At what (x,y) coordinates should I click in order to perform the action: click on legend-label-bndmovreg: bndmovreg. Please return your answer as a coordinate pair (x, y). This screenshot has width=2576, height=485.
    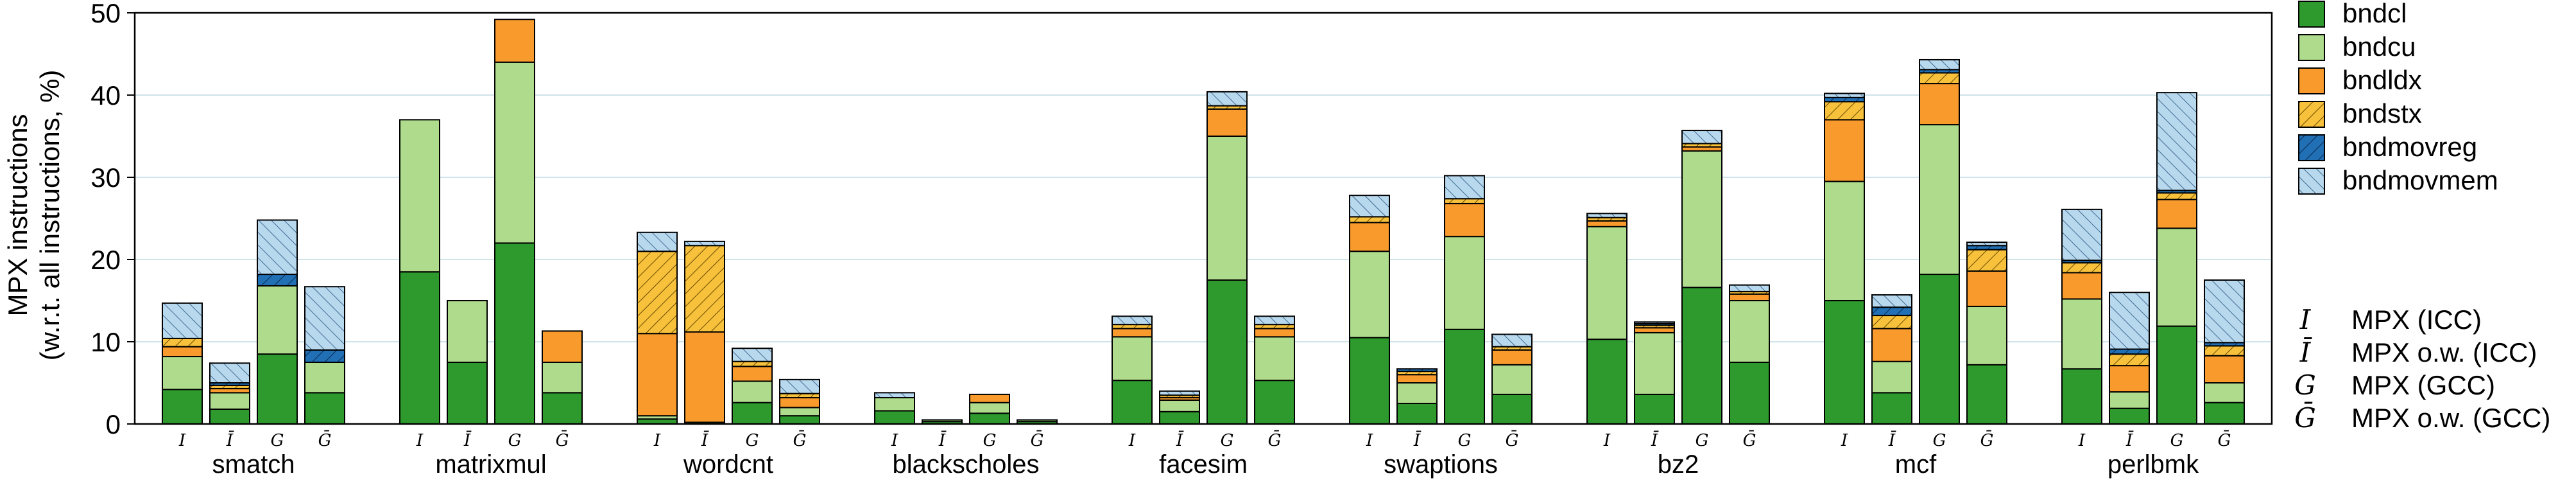
    Looking at the image, I should click on (2409, 147).